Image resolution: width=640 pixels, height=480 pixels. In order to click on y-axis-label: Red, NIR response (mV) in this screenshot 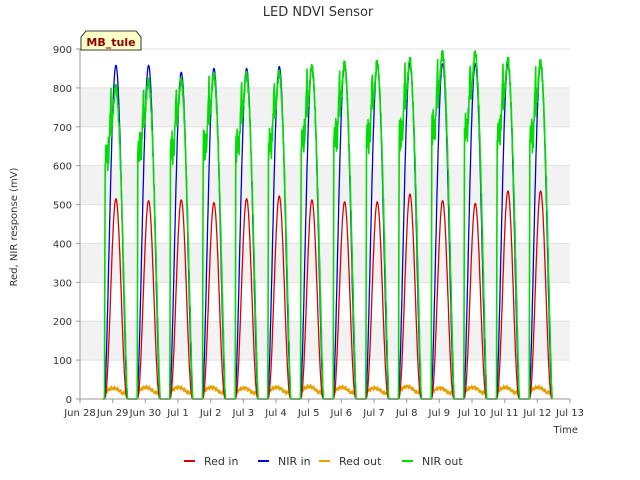, I will do `click(14, 226)`.